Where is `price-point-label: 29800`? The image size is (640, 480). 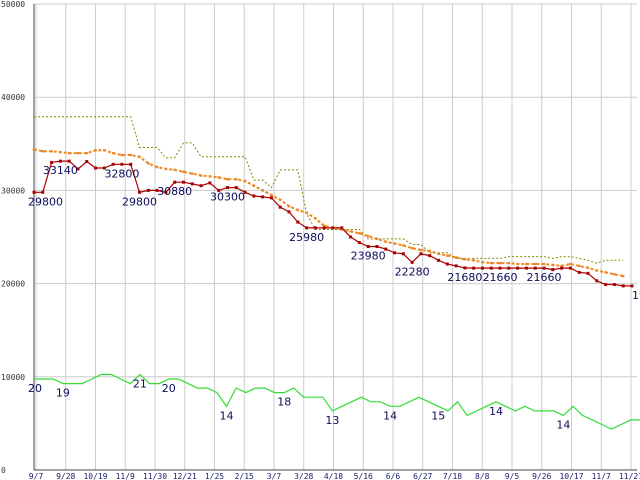
price-point-label: 29800 is located at coordinates (139, 201).